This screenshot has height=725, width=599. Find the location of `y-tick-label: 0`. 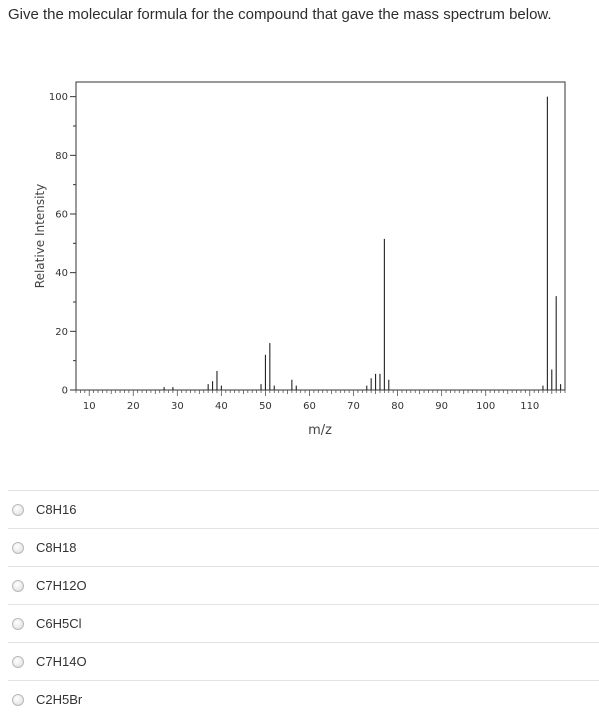

y-tick-label: 0 is located at coordinates (65, 391).